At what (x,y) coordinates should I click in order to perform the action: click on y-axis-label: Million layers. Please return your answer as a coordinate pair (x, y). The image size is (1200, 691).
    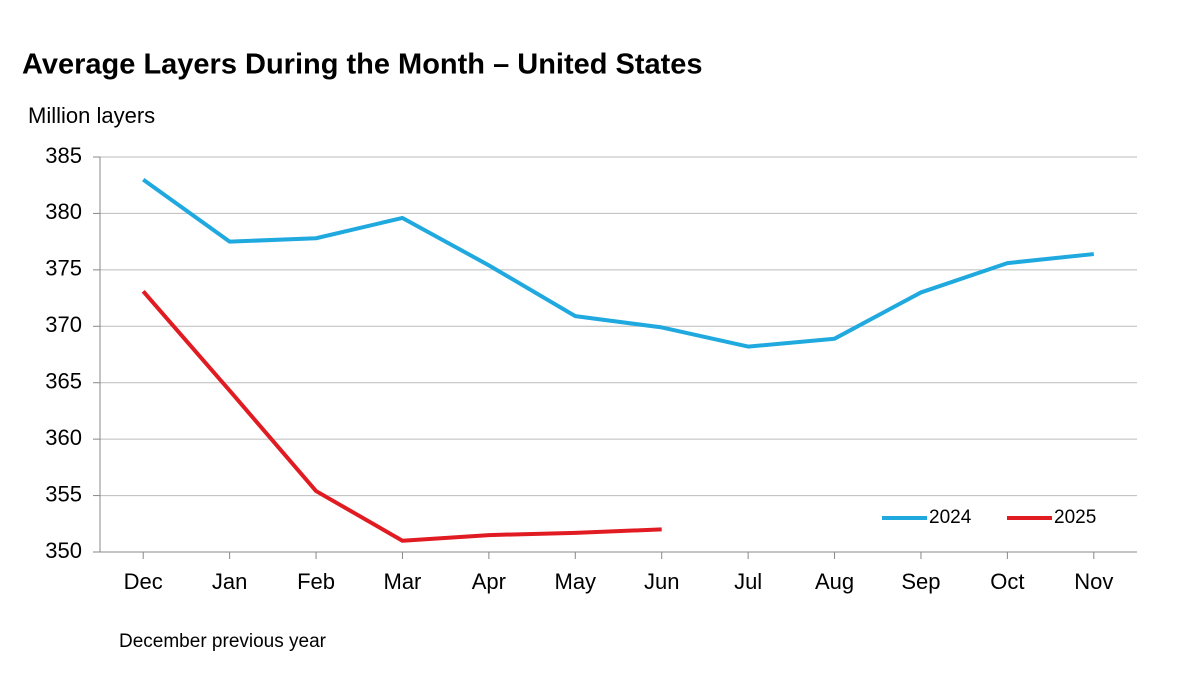
    Looking at the image, I should click on (91, 115).